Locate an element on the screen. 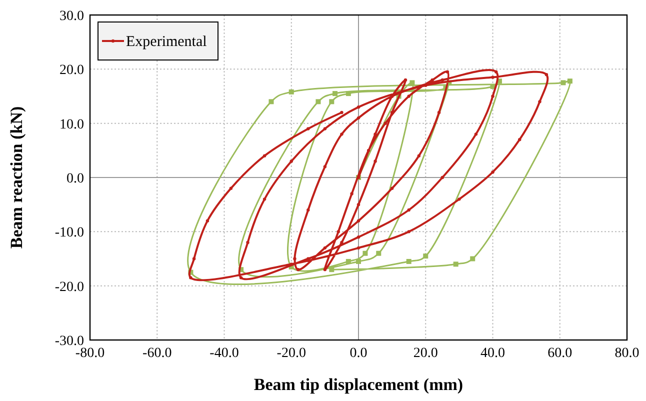  x-tick-label: -60.0 is located at coordinates (157, 353).